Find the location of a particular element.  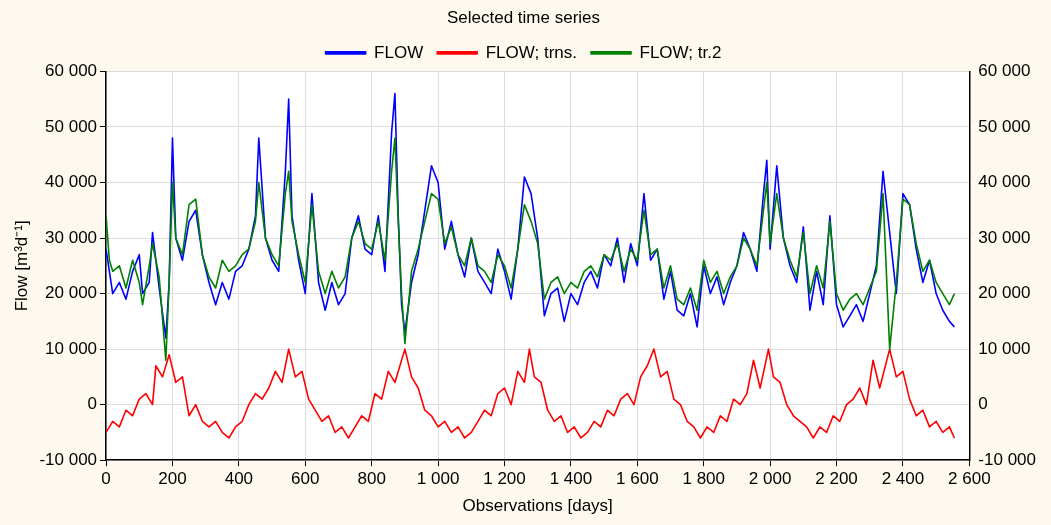

y2-tick-label: 10 000 is located at coordinates (1004, 348).